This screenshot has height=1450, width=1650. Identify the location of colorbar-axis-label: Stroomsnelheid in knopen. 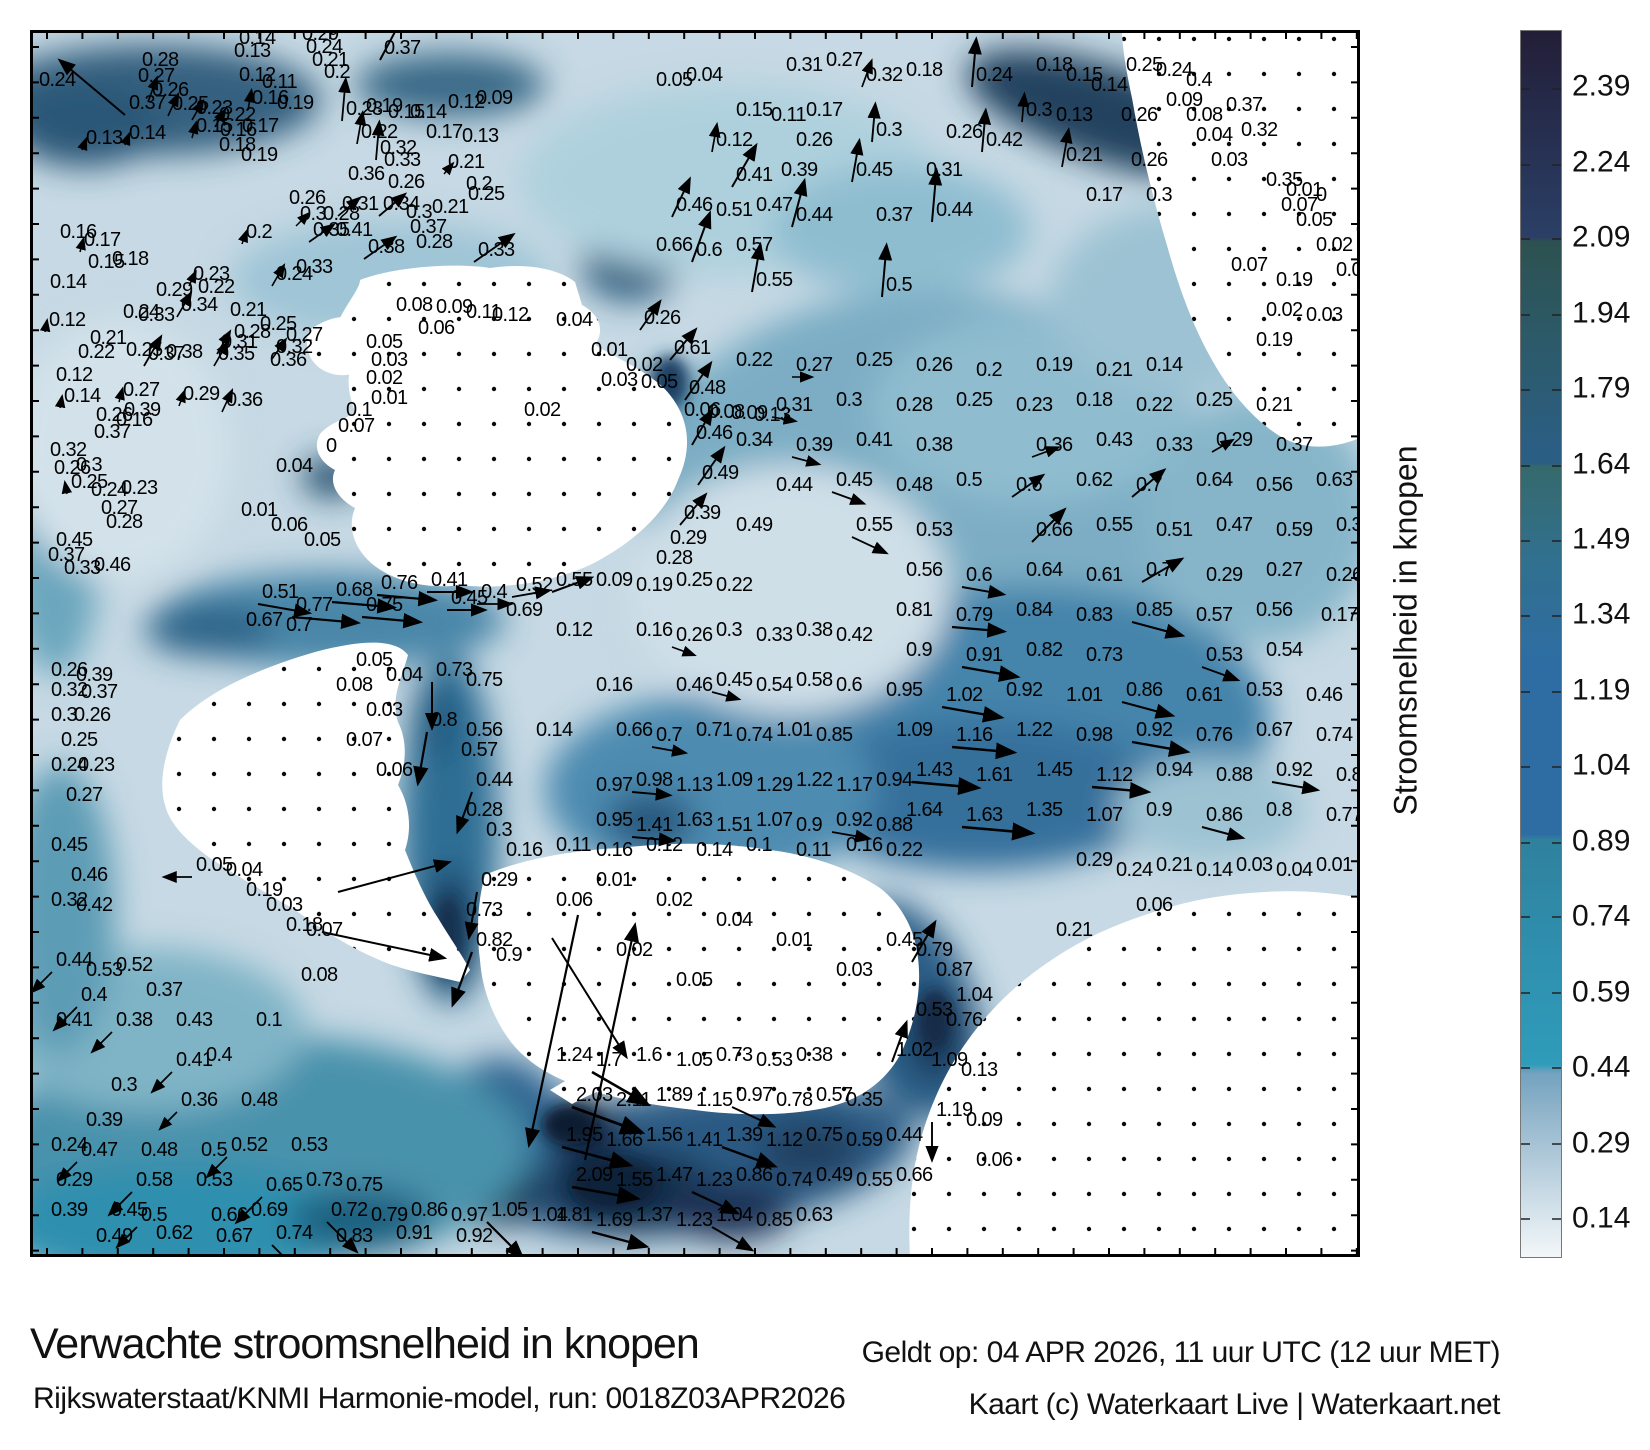
(1405, 630).